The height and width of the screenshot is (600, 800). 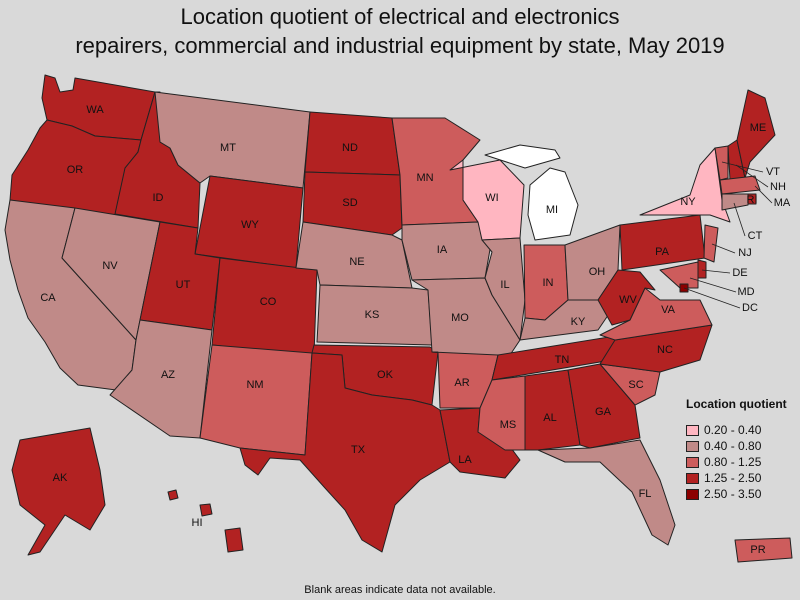 What do you see at coordinates (356, 262) in the screenshot?
I see `state-label-ne: NE` at bounding box center [356, 262].